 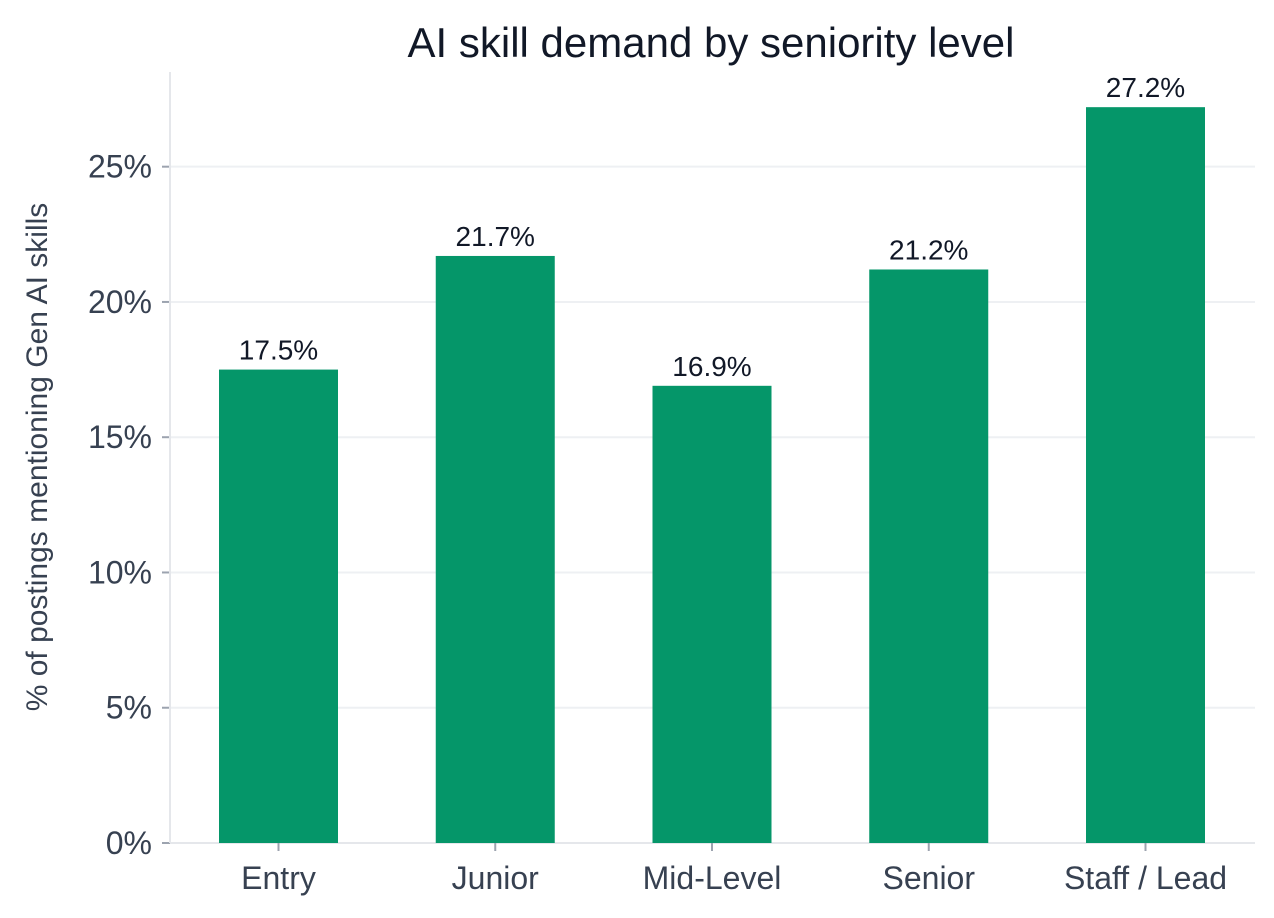 What do you see at coordinates (711, 42) in the screenshot?
I see `chart-title: AI skill demand by seniority level` at bounding box center [711, 42].